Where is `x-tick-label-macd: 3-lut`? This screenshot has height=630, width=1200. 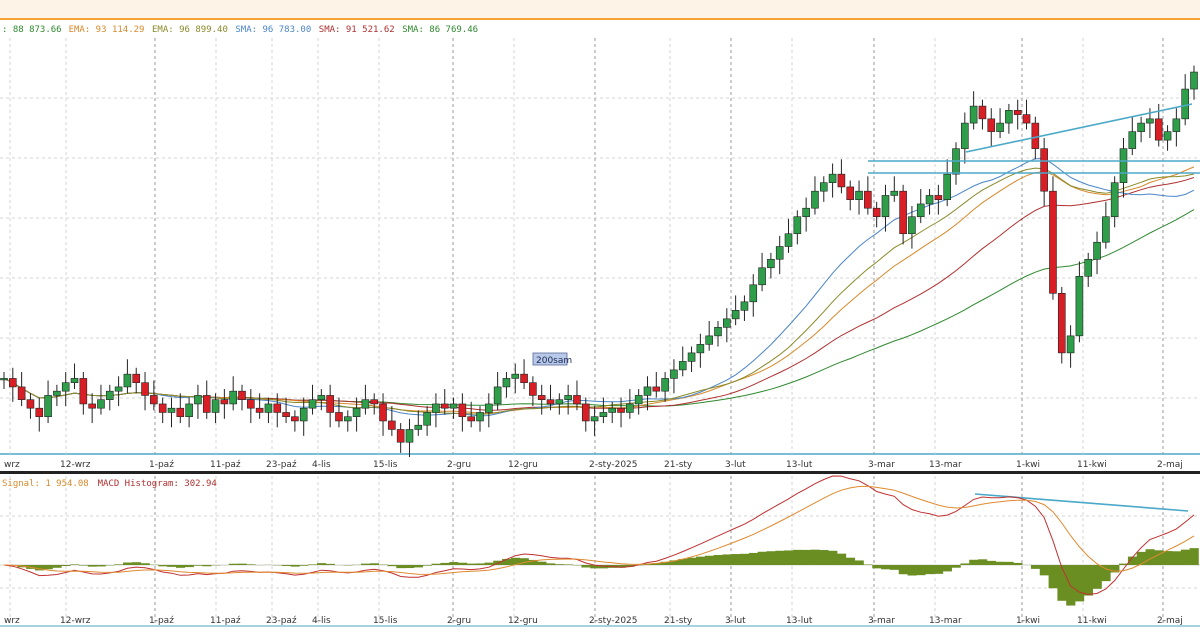
x-tick-label-macd: 3-lut is located at coordinates (735, 621).